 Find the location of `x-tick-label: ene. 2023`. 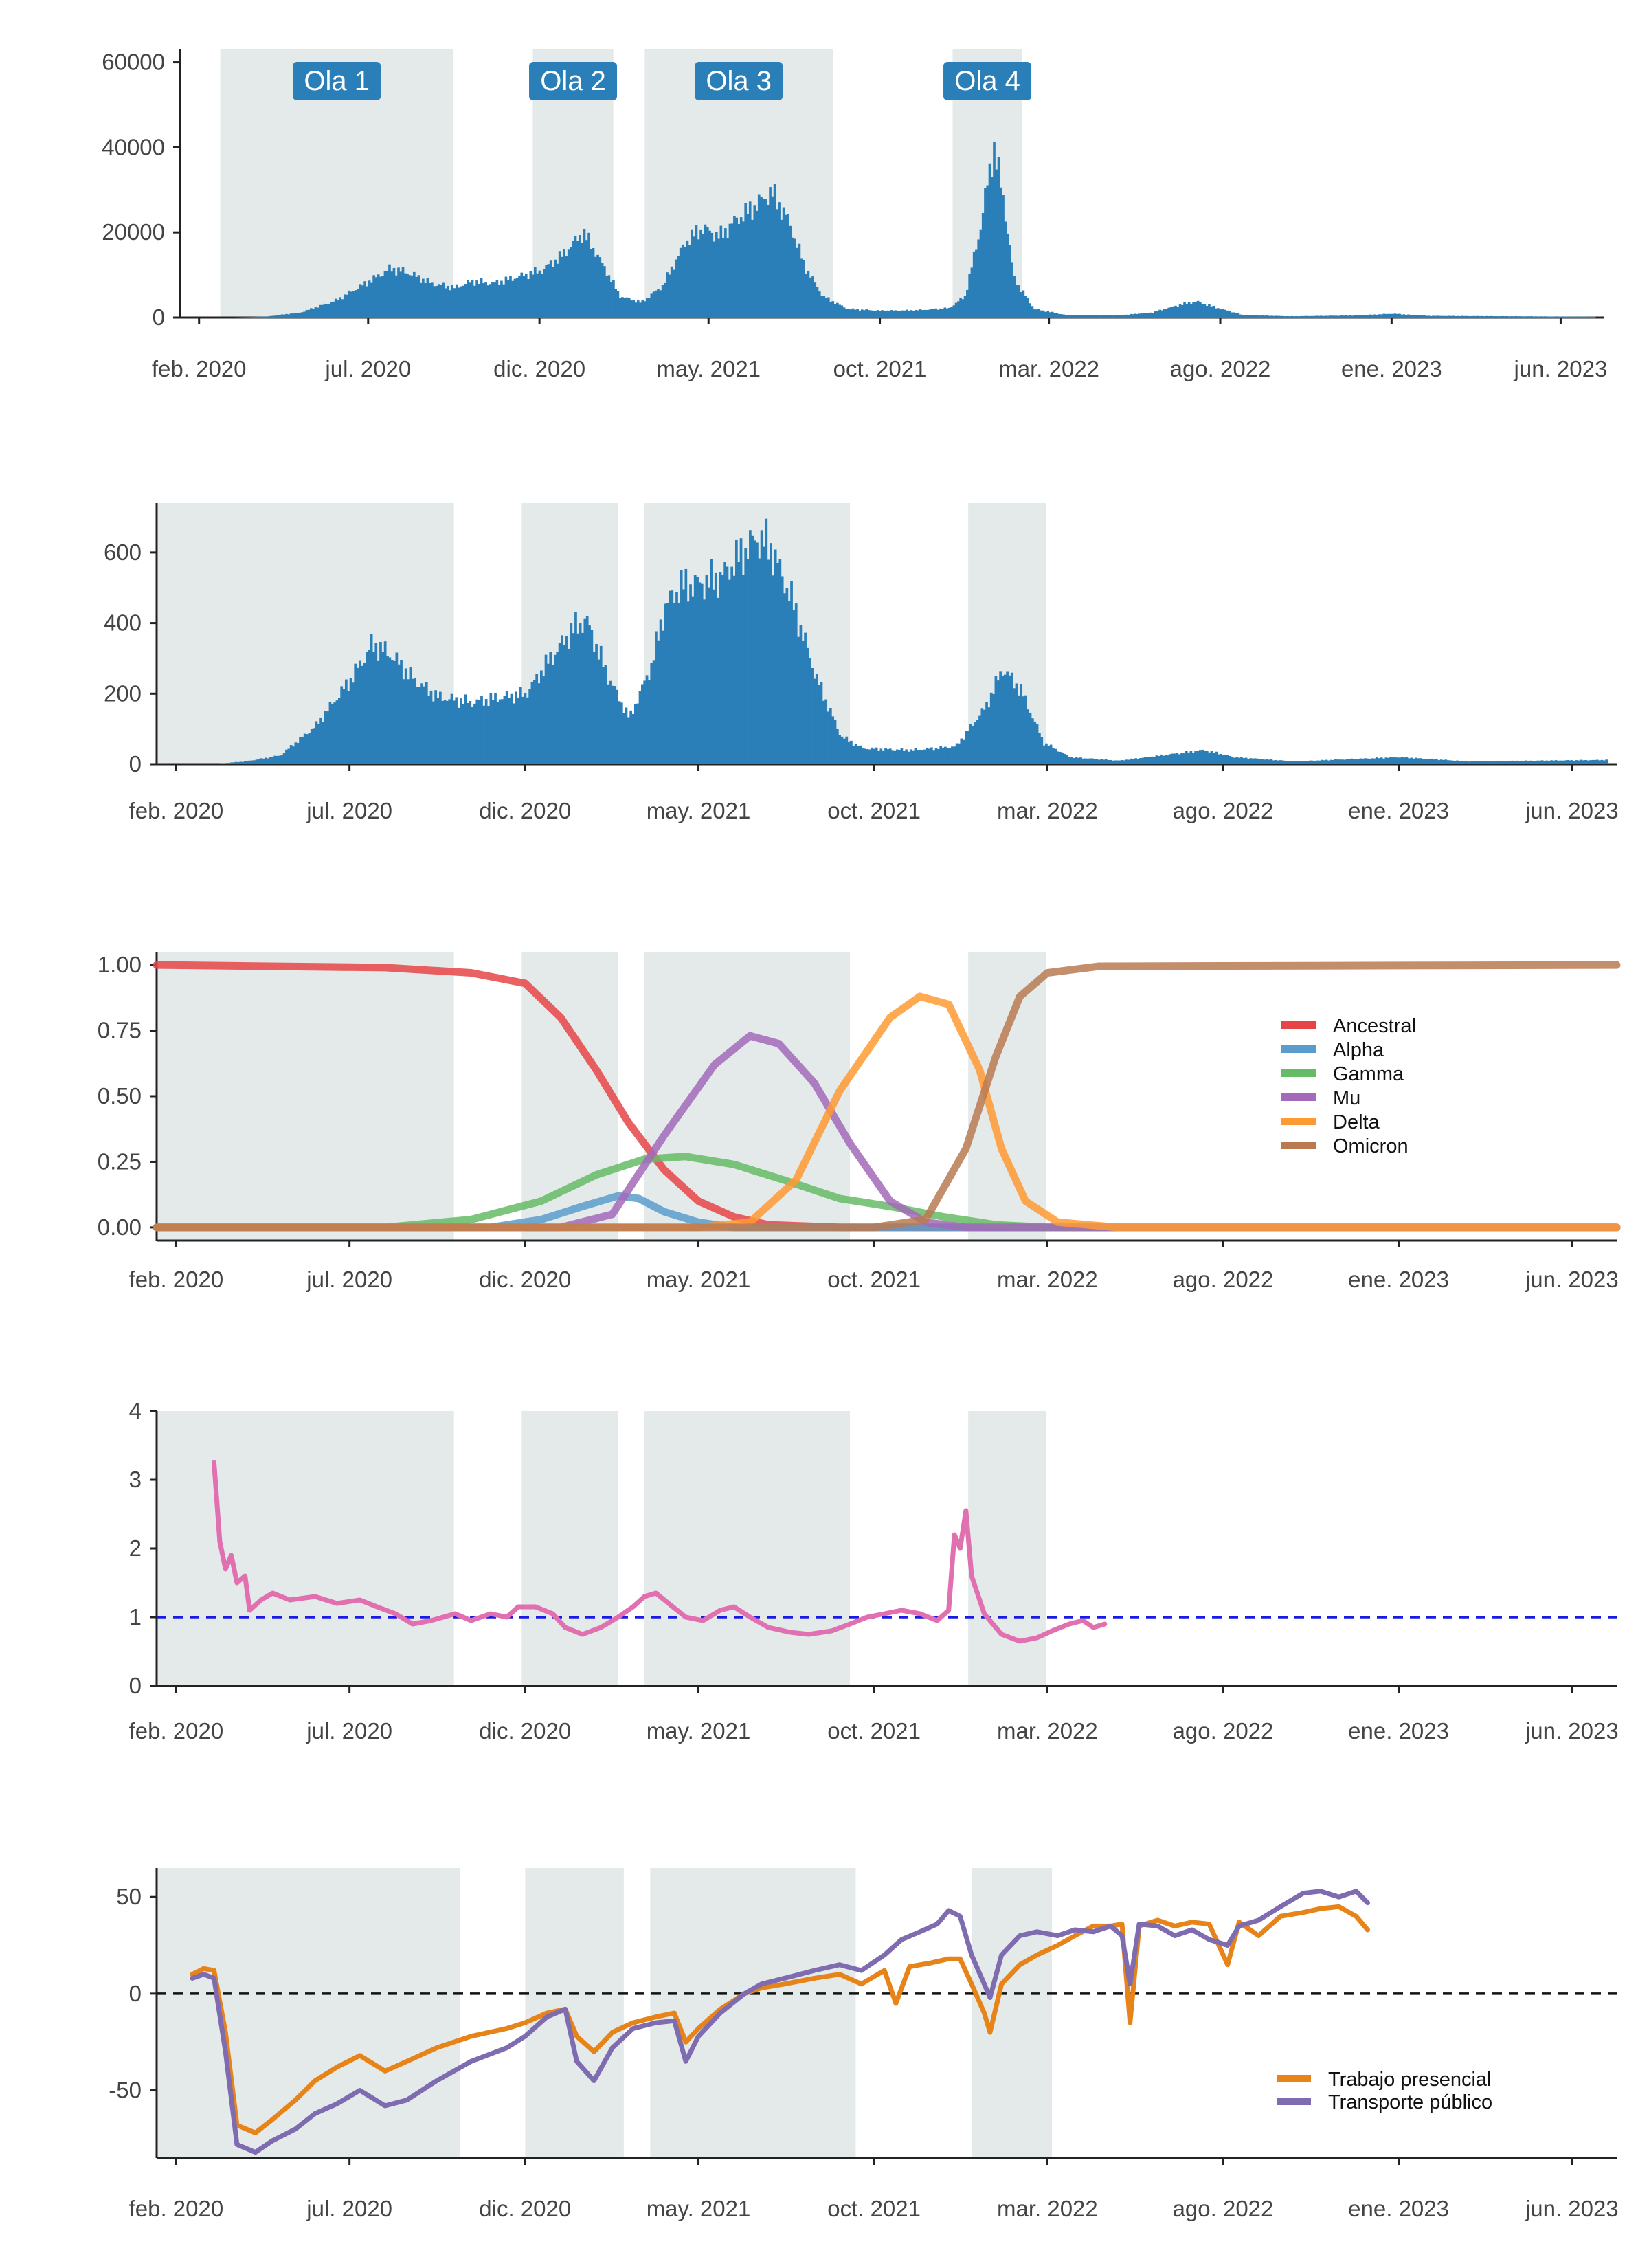

x-tick-label: ene. 2023 is located at coordinates (1391, 368).